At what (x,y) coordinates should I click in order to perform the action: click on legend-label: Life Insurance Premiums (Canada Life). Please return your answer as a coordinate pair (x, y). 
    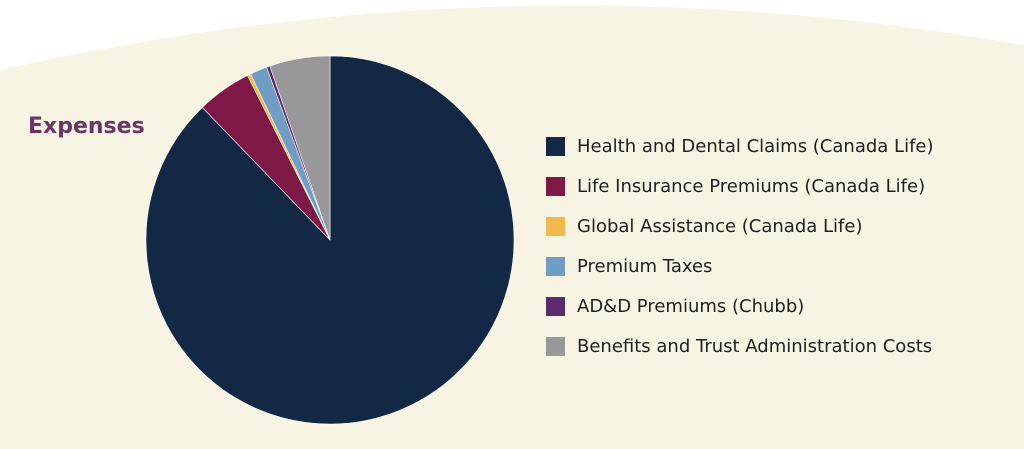
    Looking at the image, I should click on (751, 186).